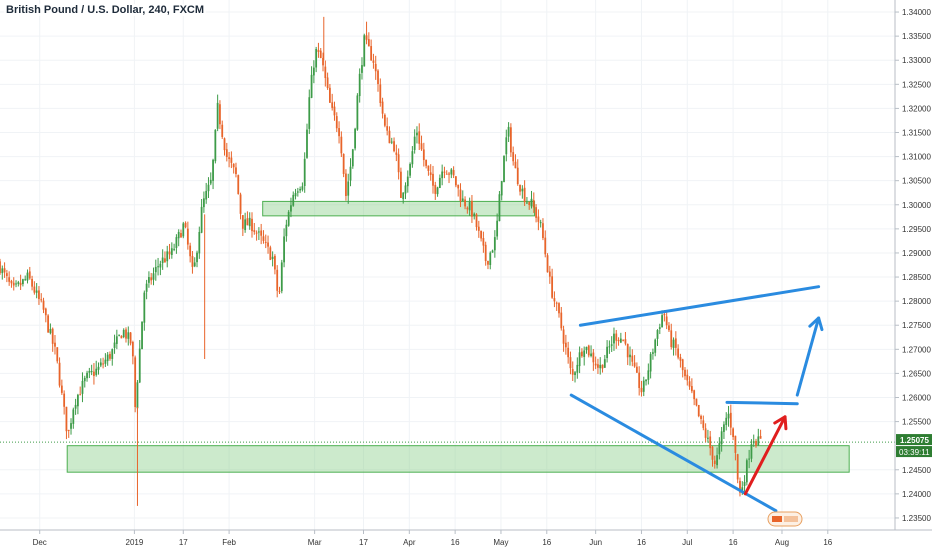 This screenshot has height=555, width=932. Describe the element at coordinates (916, 157) in the screenshot. I see `y-tick-label: 1.31000` at that location.